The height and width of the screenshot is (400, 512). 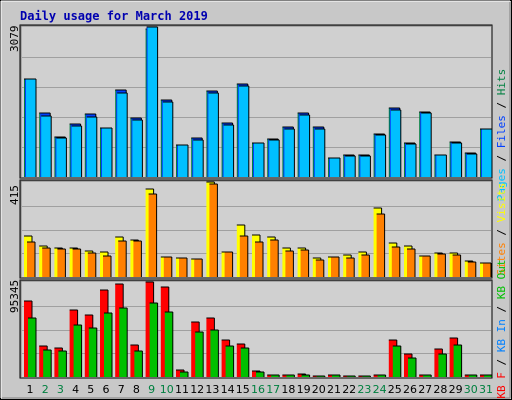 I want to click on legend-hits: Hits, so click(x=501, y=82).